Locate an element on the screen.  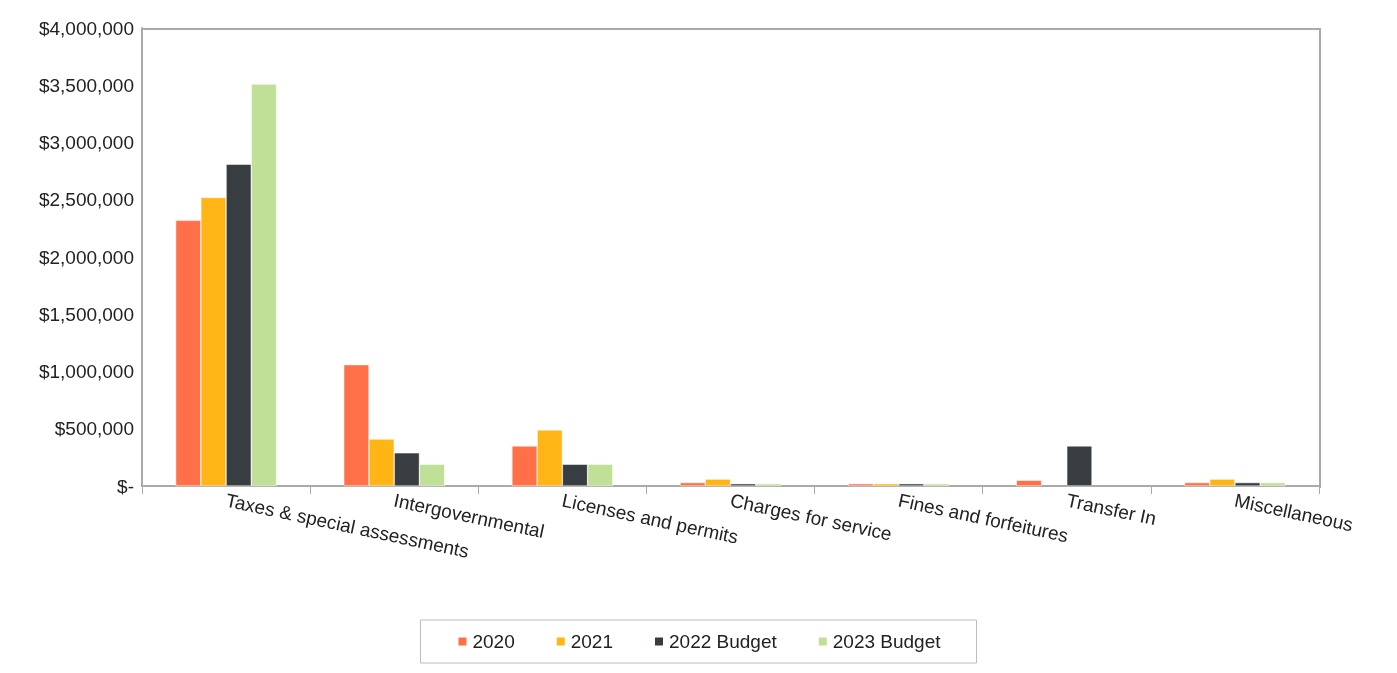
y-tick-label: $3,000,000 is located at coordinates (86, 142).